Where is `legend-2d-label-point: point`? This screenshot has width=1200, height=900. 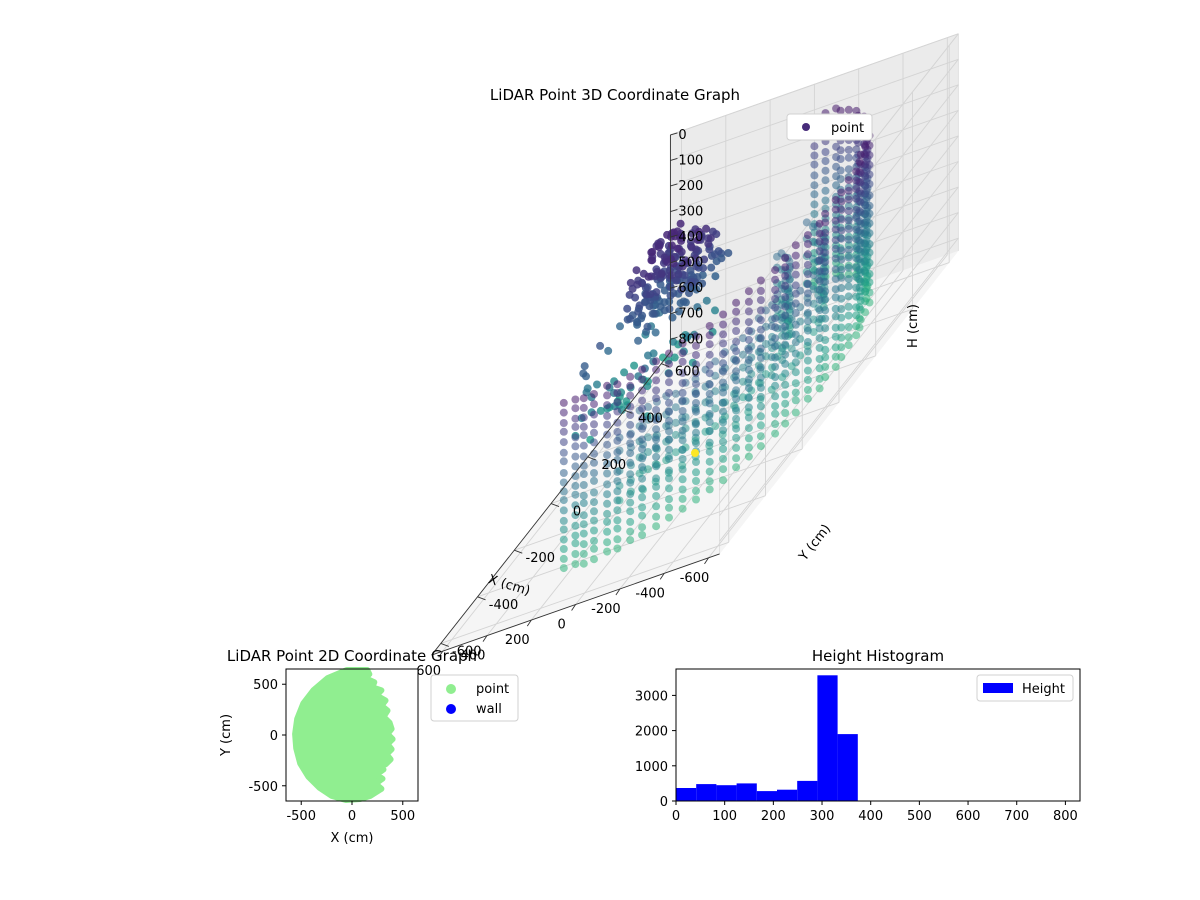
legend-2d-label-point: point is located at coordinates (492, 689).